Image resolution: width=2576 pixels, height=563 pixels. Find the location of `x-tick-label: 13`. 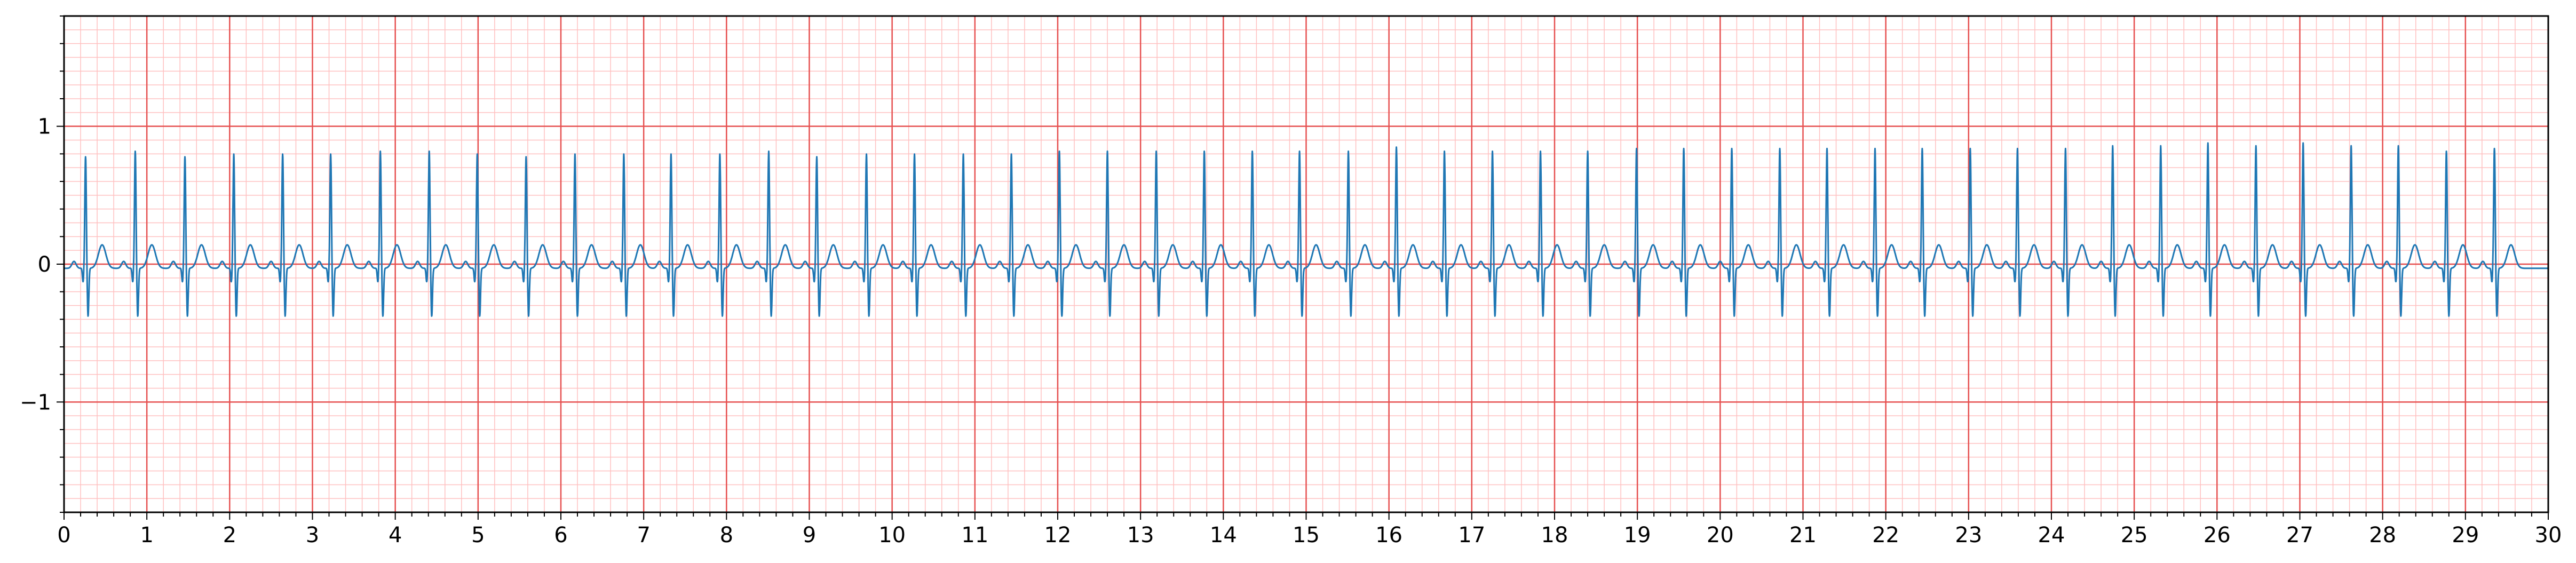

x-tick-label: 13 is located at coordinates (1140, 535).